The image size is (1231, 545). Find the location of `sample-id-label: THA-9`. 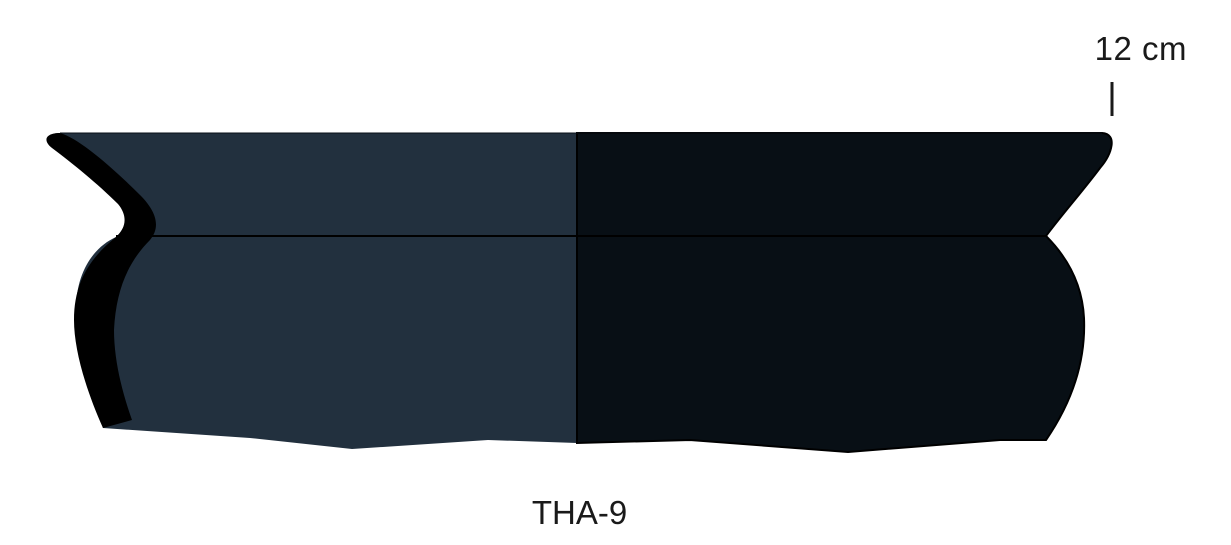

sample-id-label: THA-9 is located at coordinates (579, 512).